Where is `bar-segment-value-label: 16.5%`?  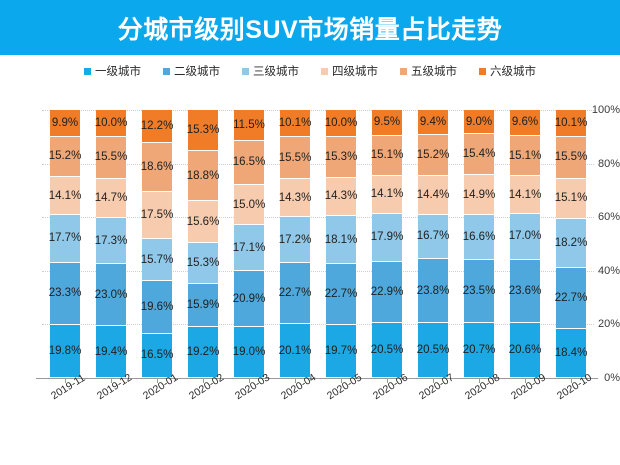 bar-segment-value-label: 16.5% is located at coordinates (249, 162).